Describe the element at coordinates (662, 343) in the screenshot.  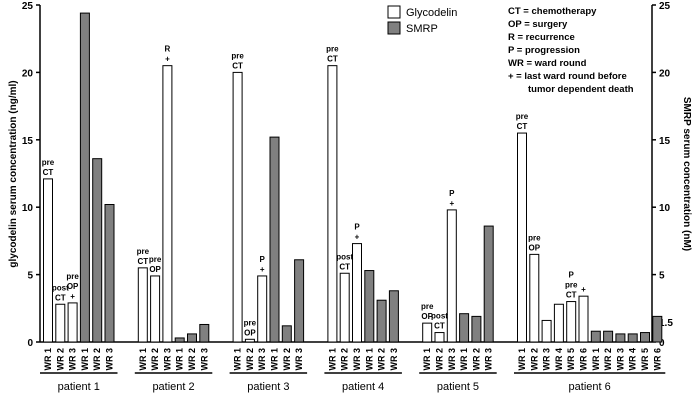
I see `y2-tick-label: 0` at that location.